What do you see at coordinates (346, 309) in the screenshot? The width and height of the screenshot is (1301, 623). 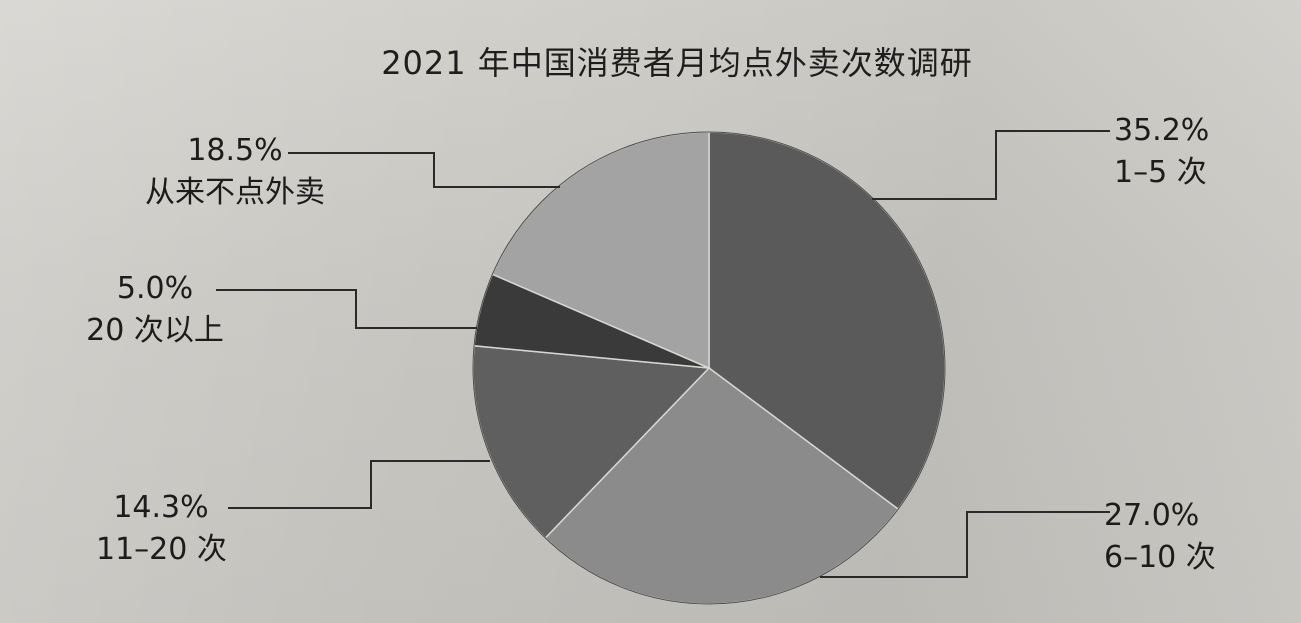 I see `leader-line-20-plus` at bounding box center [346, 309].